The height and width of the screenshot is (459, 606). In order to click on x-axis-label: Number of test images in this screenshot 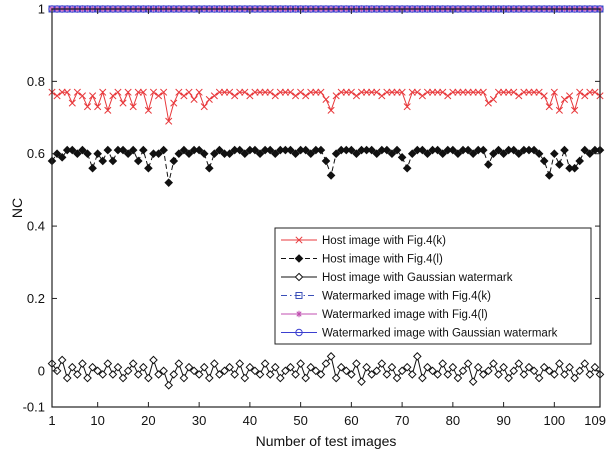, I will do `click(326, 441)`.